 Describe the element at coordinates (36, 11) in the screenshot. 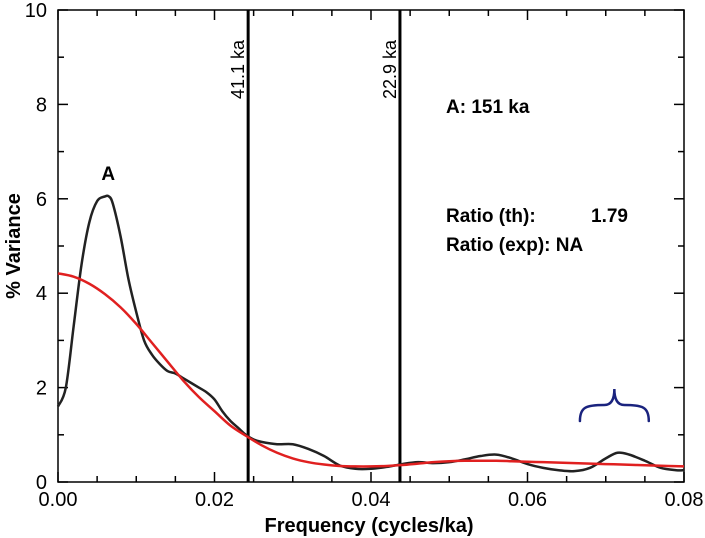

I see `y-tick-label: 10` at that location.